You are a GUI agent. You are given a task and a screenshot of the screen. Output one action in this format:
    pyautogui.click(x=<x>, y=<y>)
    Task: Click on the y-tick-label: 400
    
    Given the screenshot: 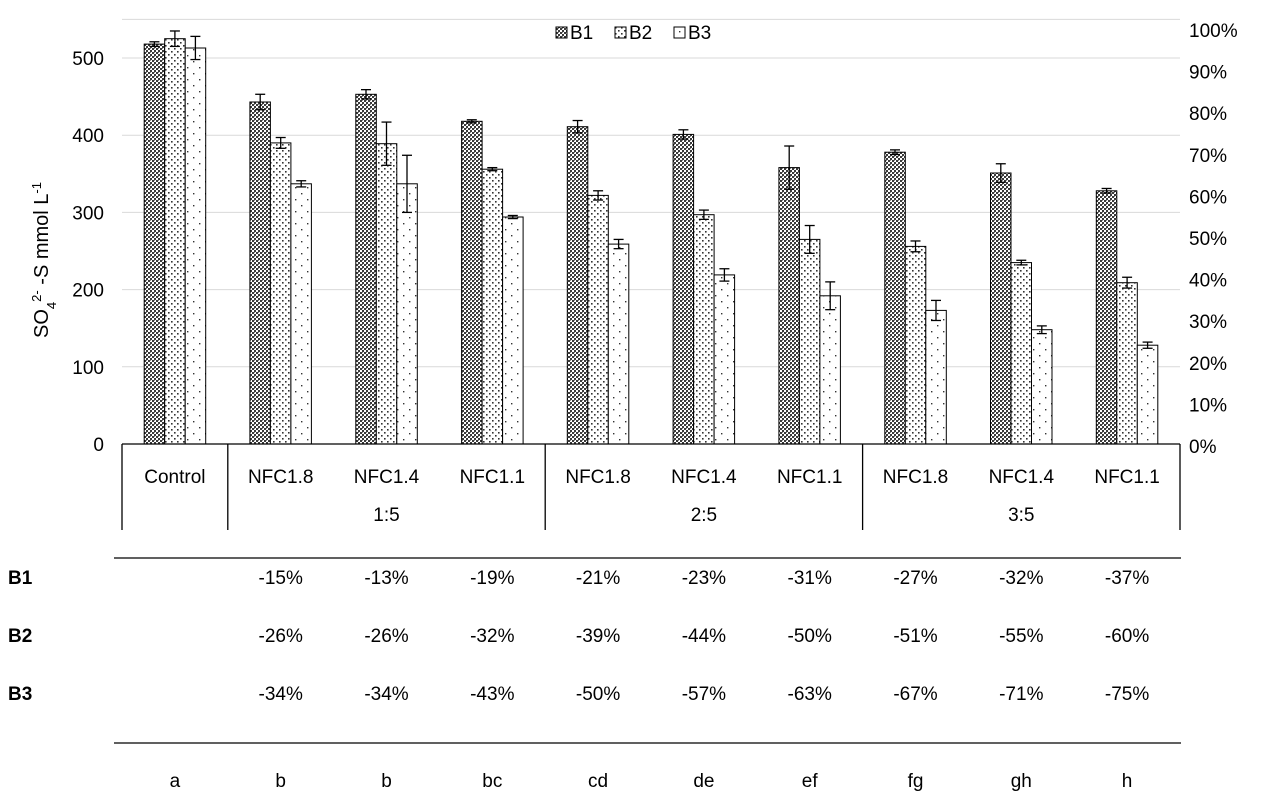 What is the action you would take?
    pyautogui.click(x=88, y=136)
    